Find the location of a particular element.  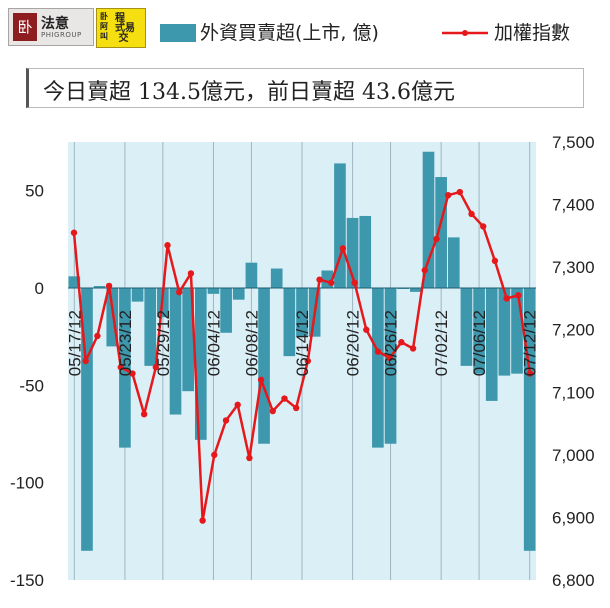

legend-bar-label: 外資買賣超(上市, 億) is located at coordinates (289, 33).